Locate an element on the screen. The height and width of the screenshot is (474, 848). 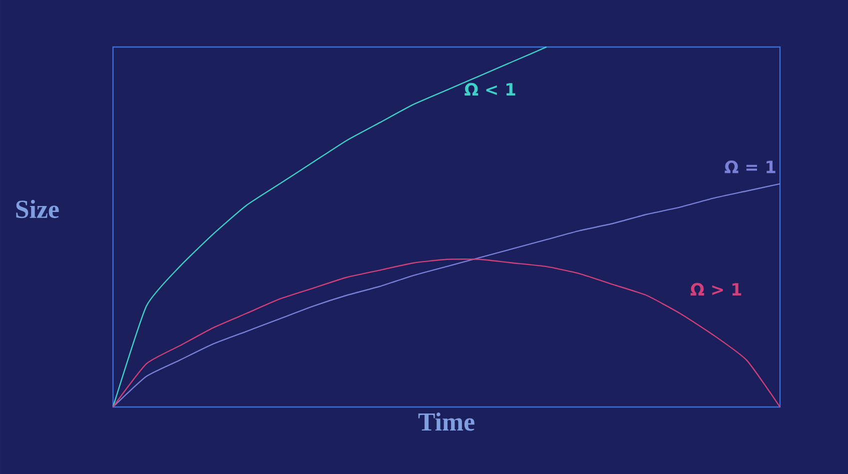
series-label: Ω = 1 is located at coordinates (750, 167).